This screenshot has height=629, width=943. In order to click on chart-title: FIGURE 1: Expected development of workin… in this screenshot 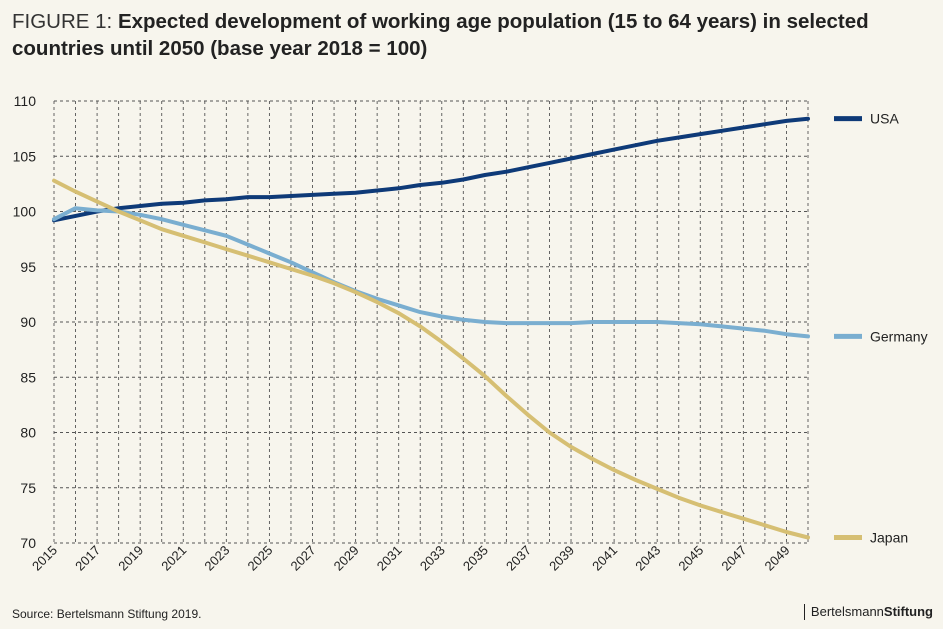, I will do `click(462, 35)`.